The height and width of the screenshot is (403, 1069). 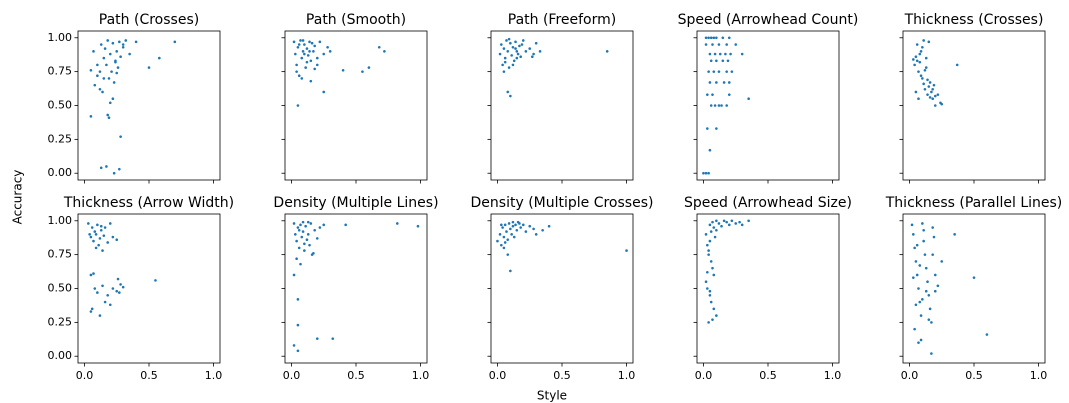 What do you see at coordinates (60, 220) in the screenshot?
I see `y-tick-label: 1.00` at bounding box center [60, 220].